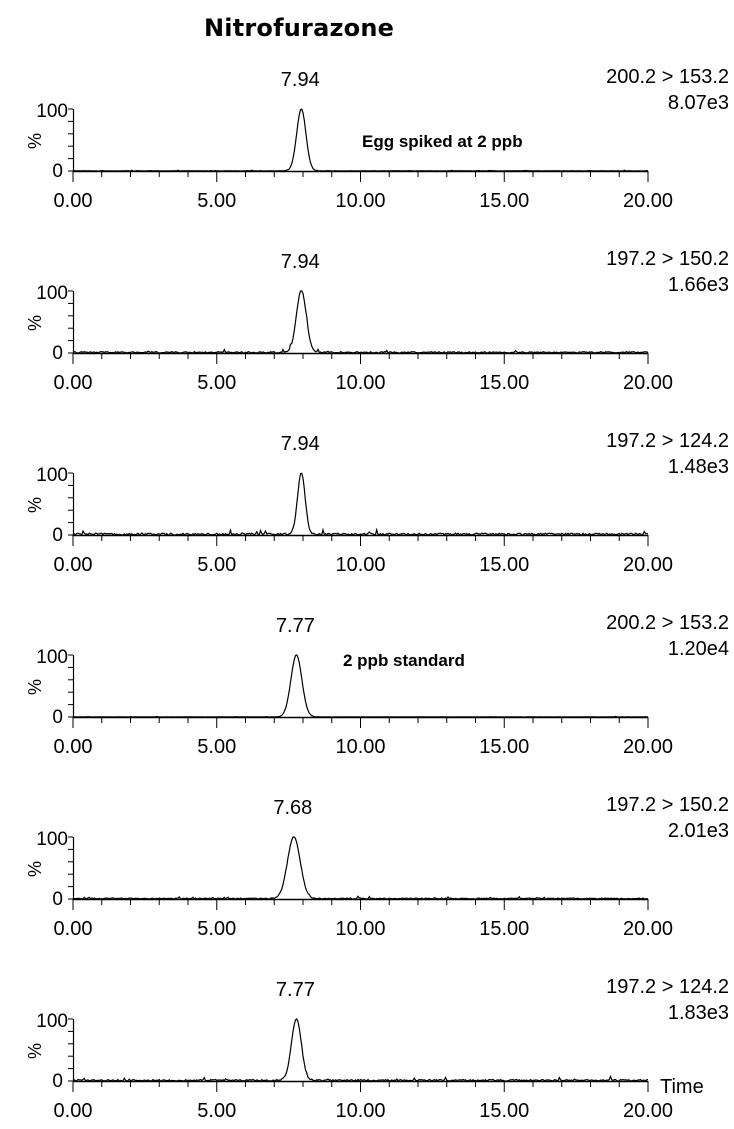 This screenshot has height=1129, width=734. I want to click on sample-annotation: 2 ppb standard, so click(404, 660).